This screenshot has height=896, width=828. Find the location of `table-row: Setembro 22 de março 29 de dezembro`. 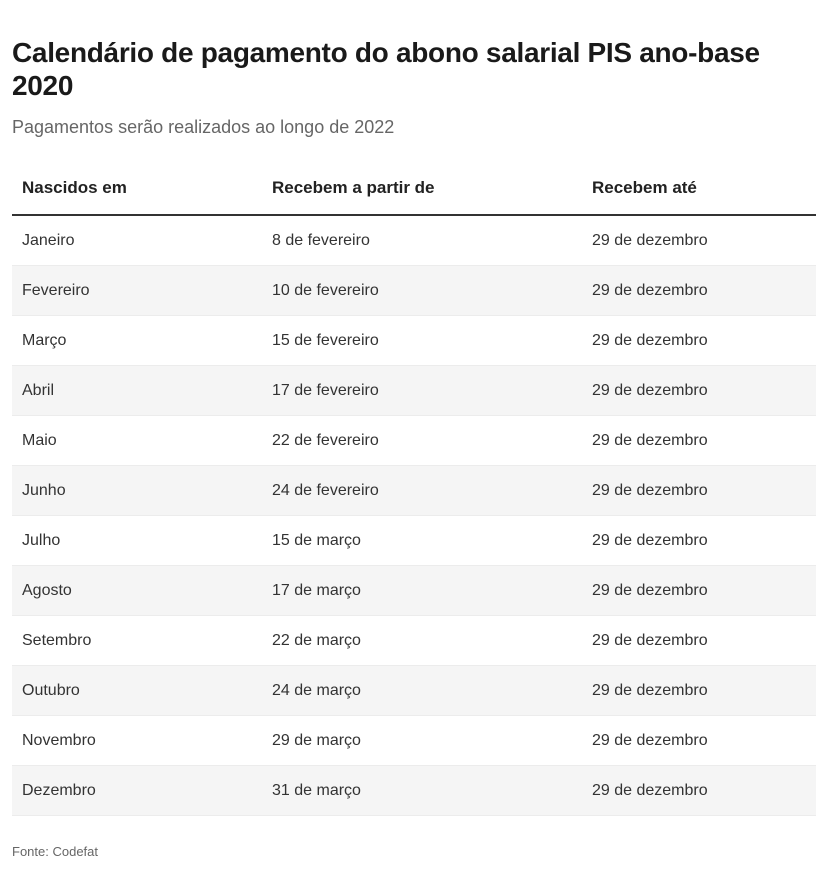

table-row: Setembro 22 de março 29 de dezembro is located at coordinates (414, 640).